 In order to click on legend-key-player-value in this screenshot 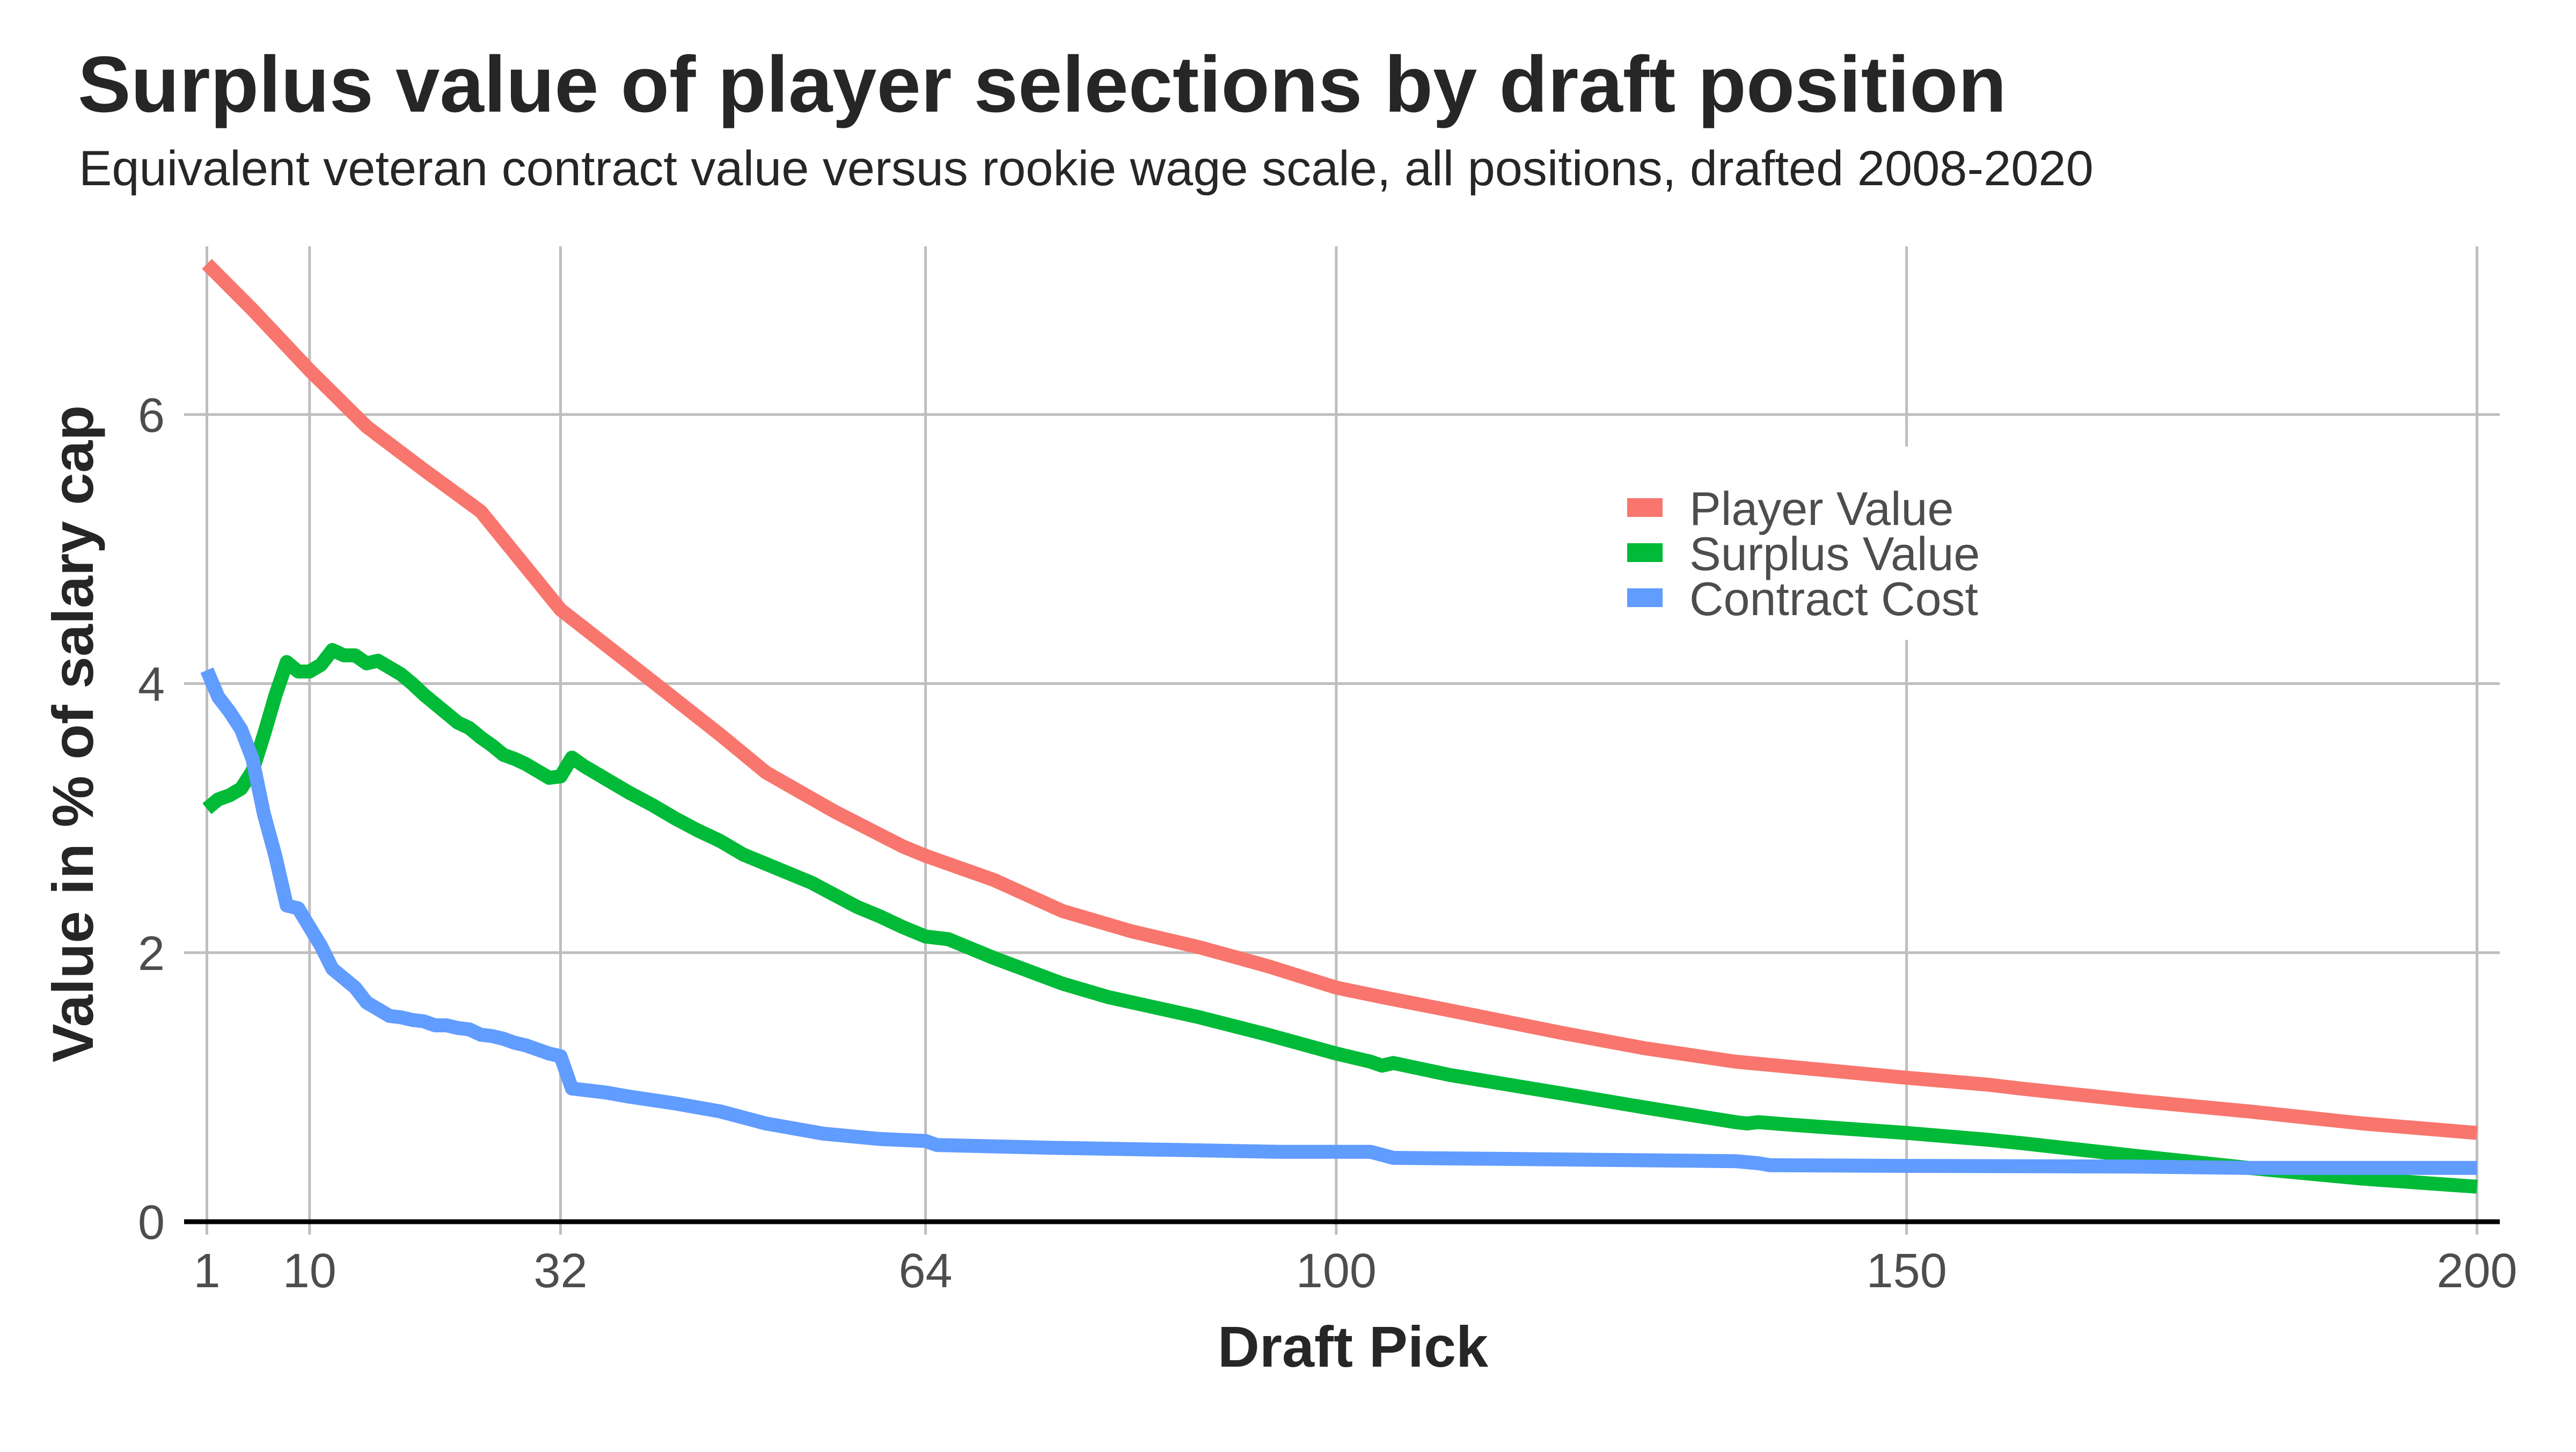, I will do `click(1645, 507)`.